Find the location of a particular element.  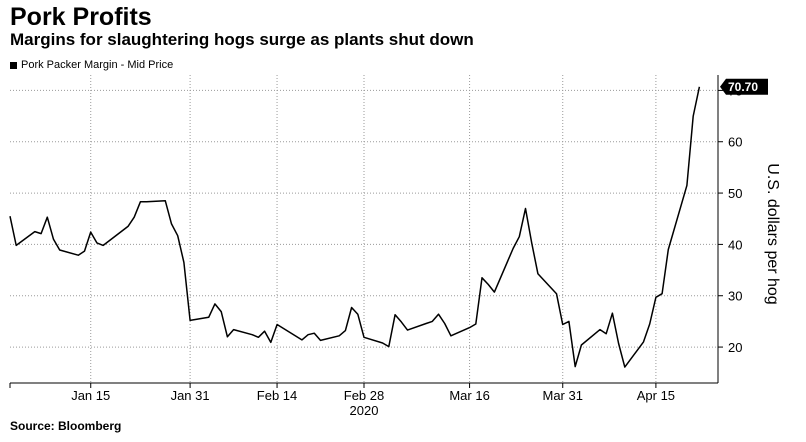

y-tick-label: 50 is located at coordinates (735, 193).